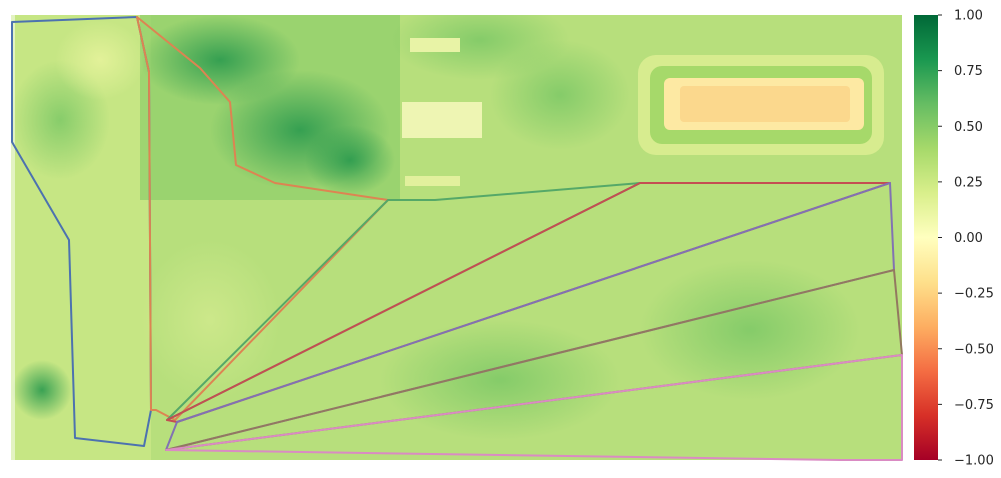 This screenshot has width=1001, height=478. What do you see at coordinates (968, 182) in the screenshot?
I see `colorbar-tick-label: 0.25` at bounding box center [968, 182].